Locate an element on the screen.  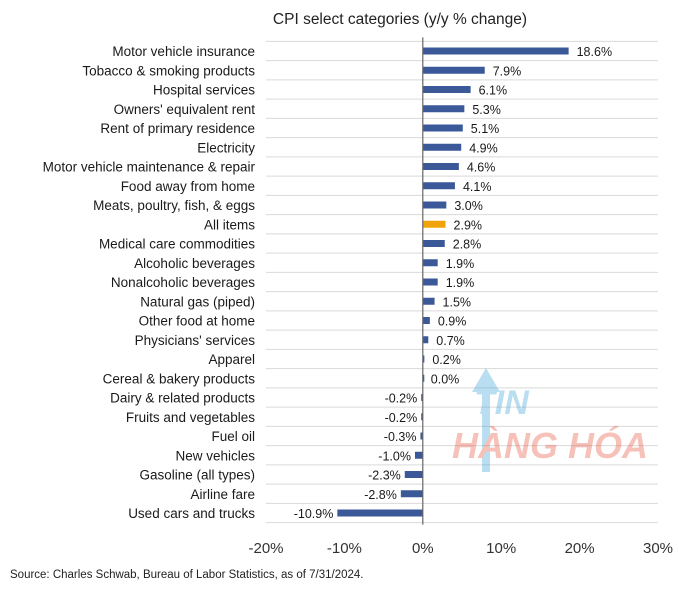
category-label: Airline fare is located at coordinates (222, 494).